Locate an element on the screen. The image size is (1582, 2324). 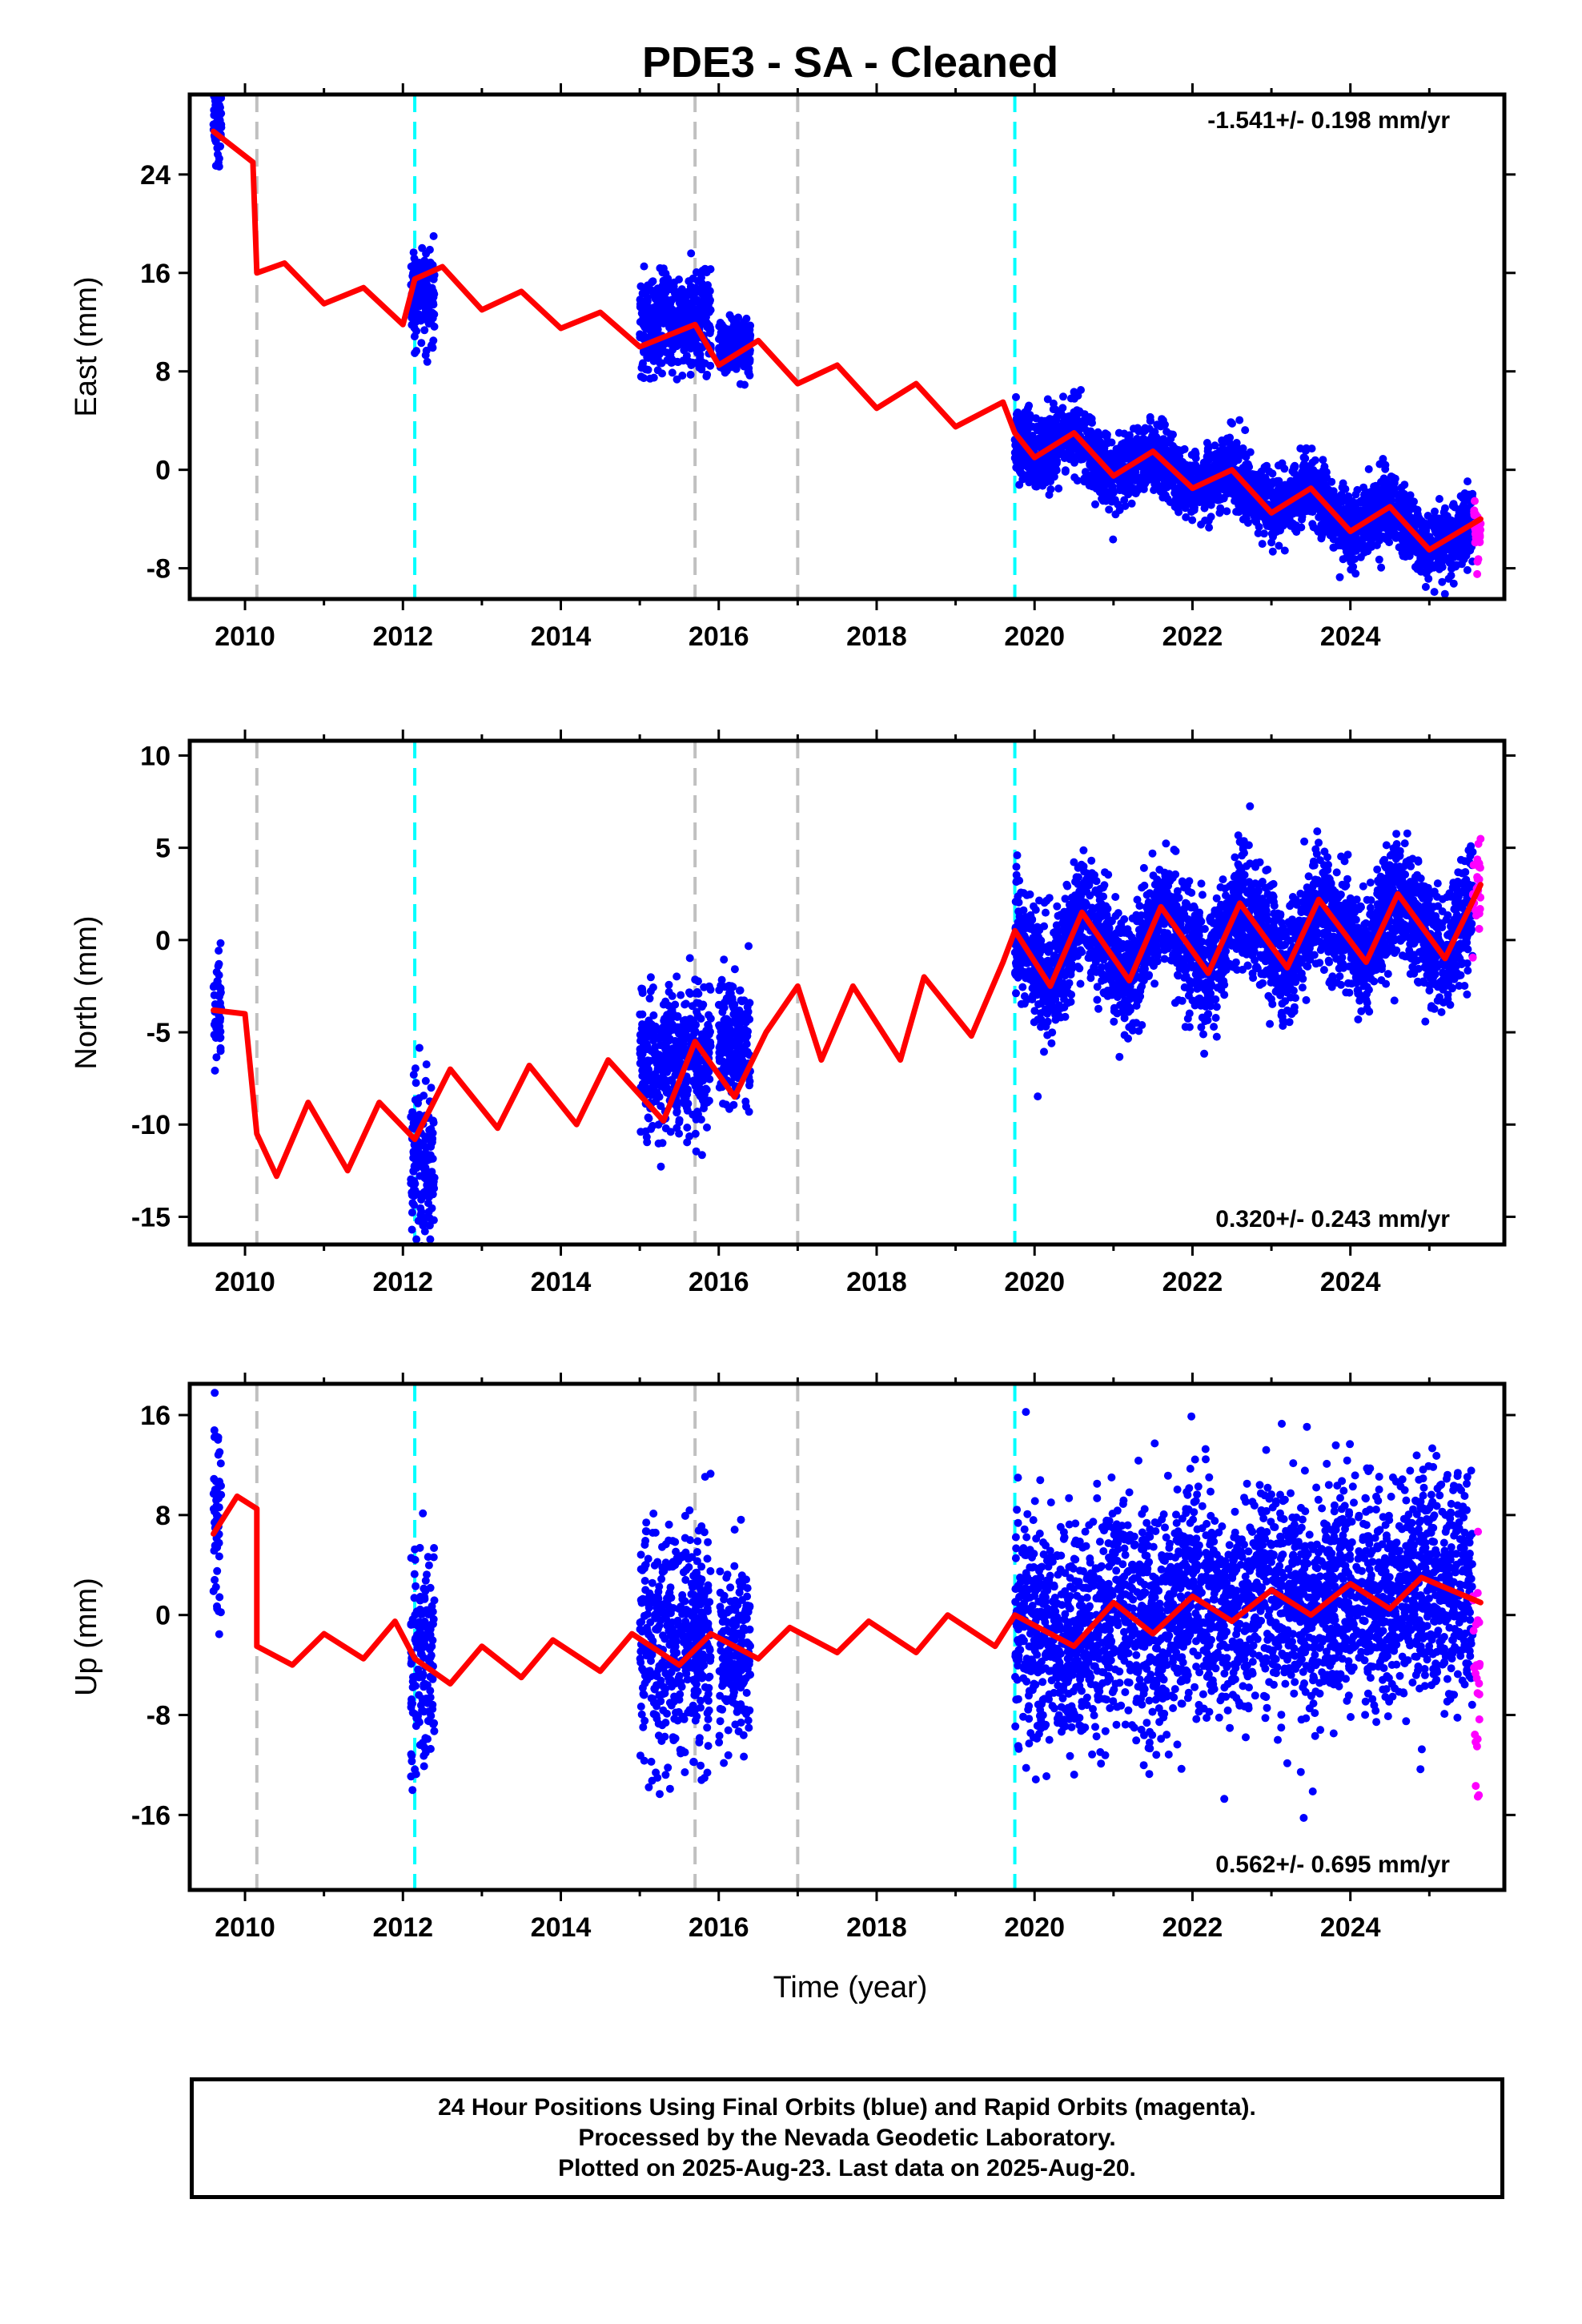
x-tick-label: 2014 is located at coordinates (562, 636).